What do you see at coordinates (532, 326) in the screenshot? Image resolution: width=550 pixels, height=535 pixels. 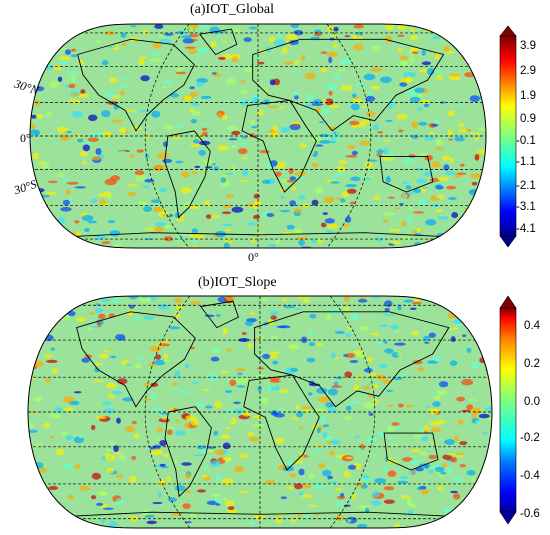 I see `colorbar-tick-label: 0.4` at bounding box center [532, 326].